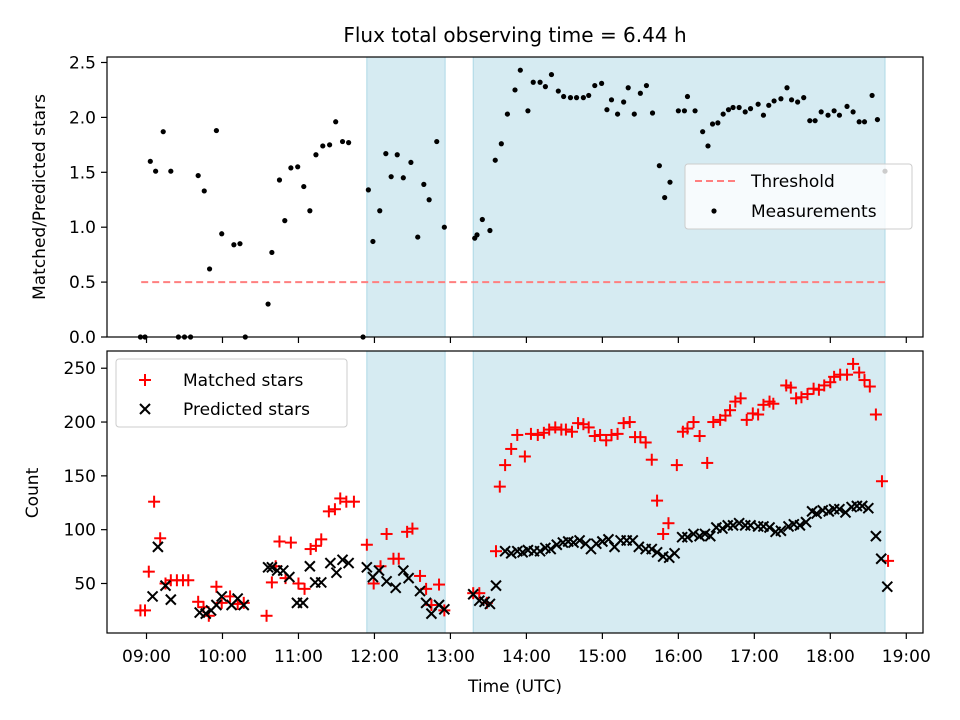 The width and height of the screenshot is (960, 720). I want to click on bottom-y-tick-label: 100, so click(80, 531).